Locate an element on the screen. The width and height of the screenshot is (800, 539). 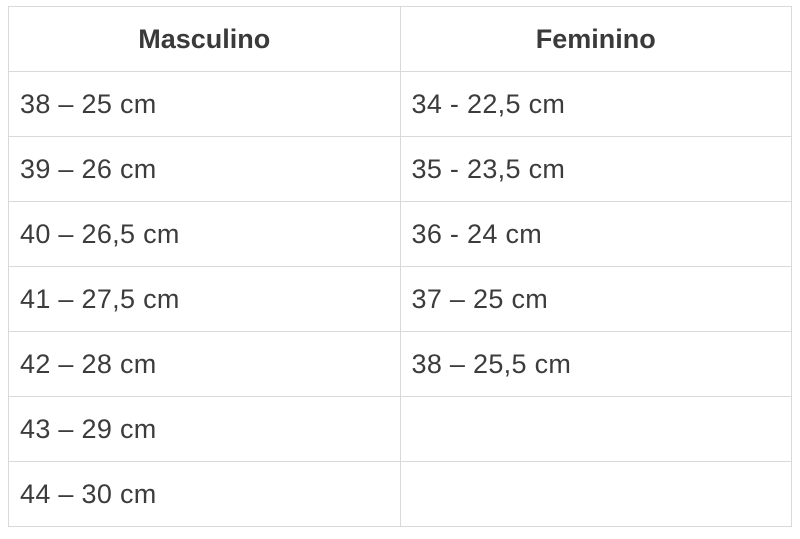
cell-masculino: 42 – 28 cm is located at coordinates (204, 364).